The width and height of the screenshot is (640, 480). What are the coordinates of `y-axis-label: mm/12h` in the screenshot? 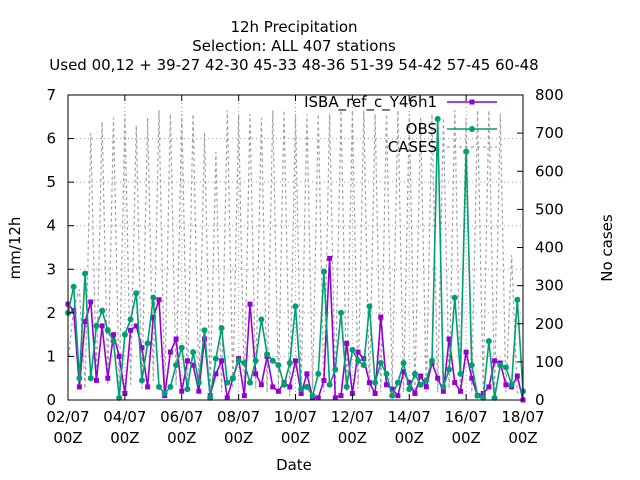 It's located at (15, 248).